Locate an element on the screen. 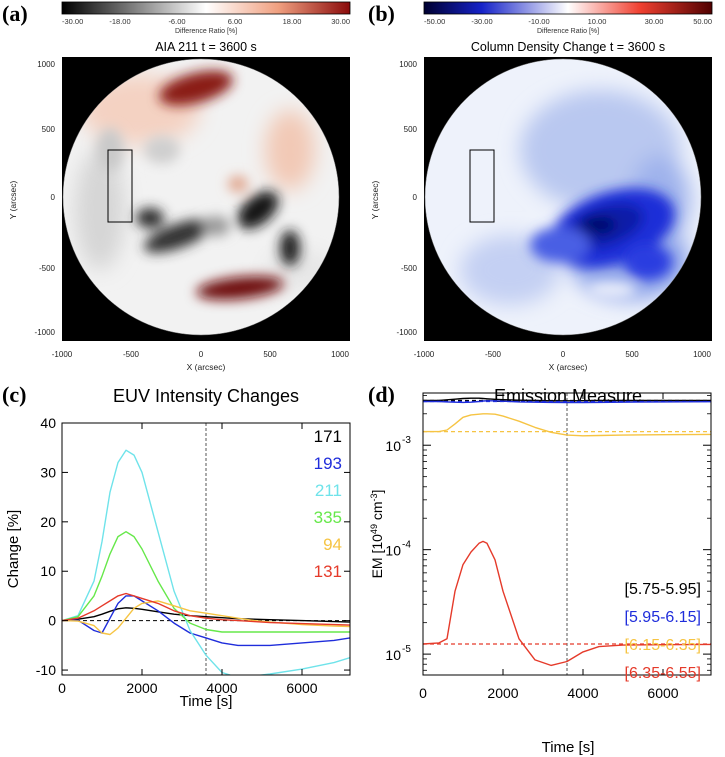 Image resolution: width=725 pixels, height=757 pixels. panel-d-xtick-label: 2000 is located at coordinates (502, 693).